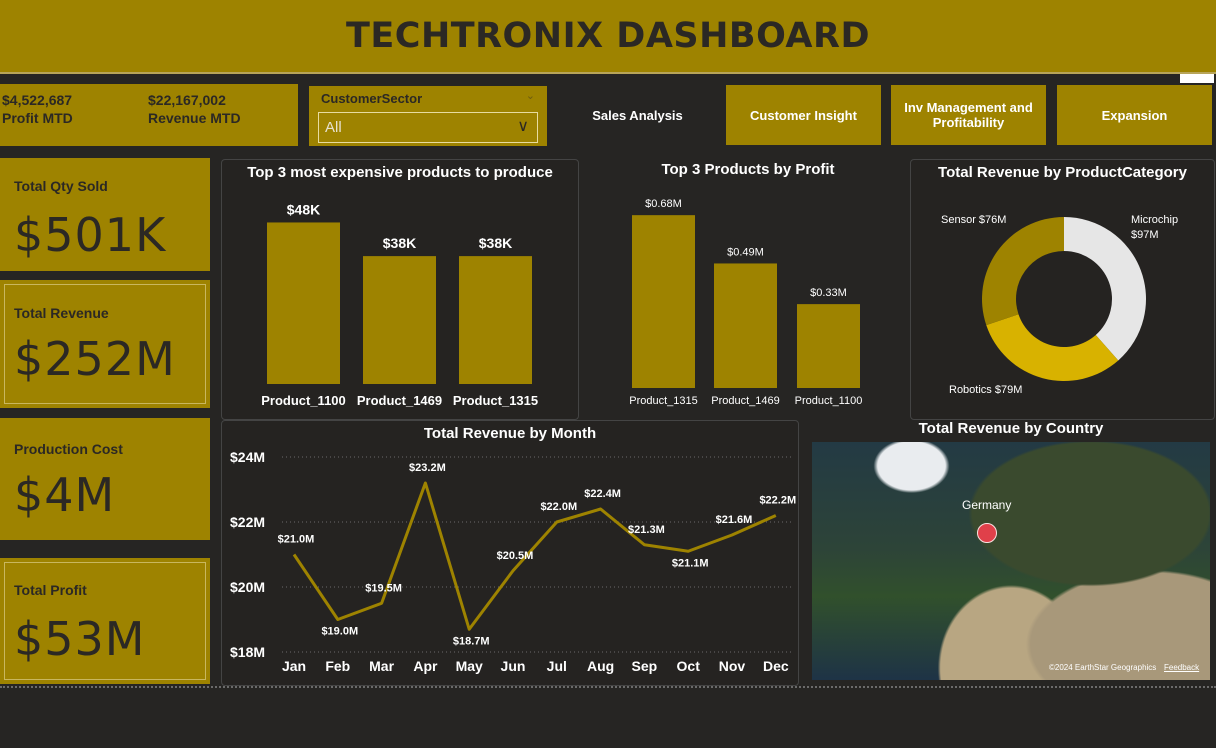  I want to click on card-label: Total Qty Sold, so click(61, 186).